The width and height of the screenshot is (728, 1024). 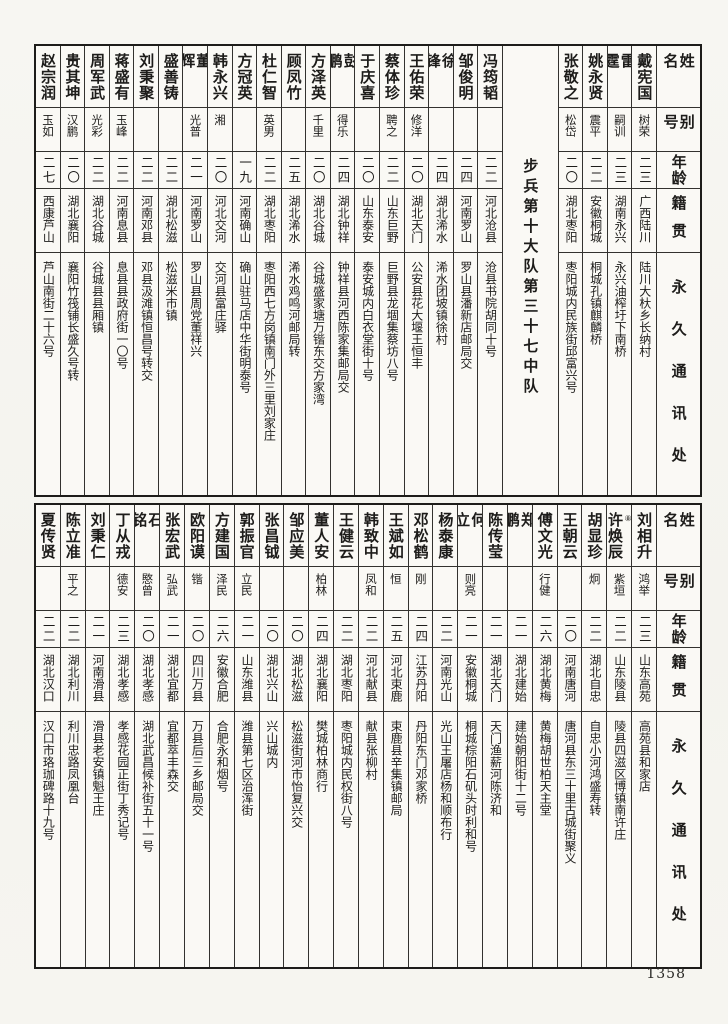 I want to click on native-cell-text: 河北束鹿, so click(x=396, y=678).